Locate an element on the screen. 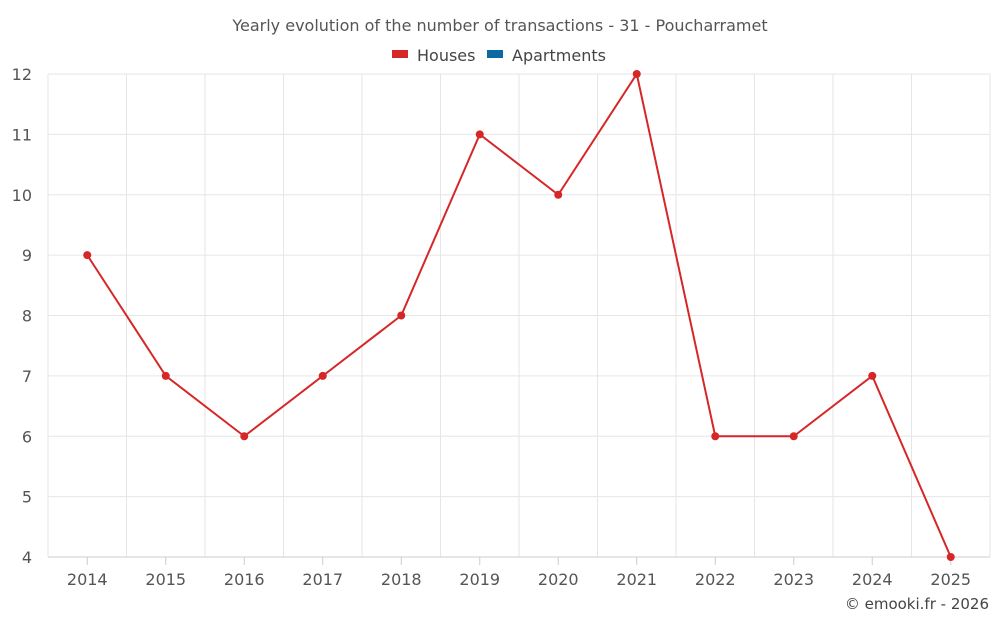  y-tick-label: 9 is located at coordinates (27, 255).